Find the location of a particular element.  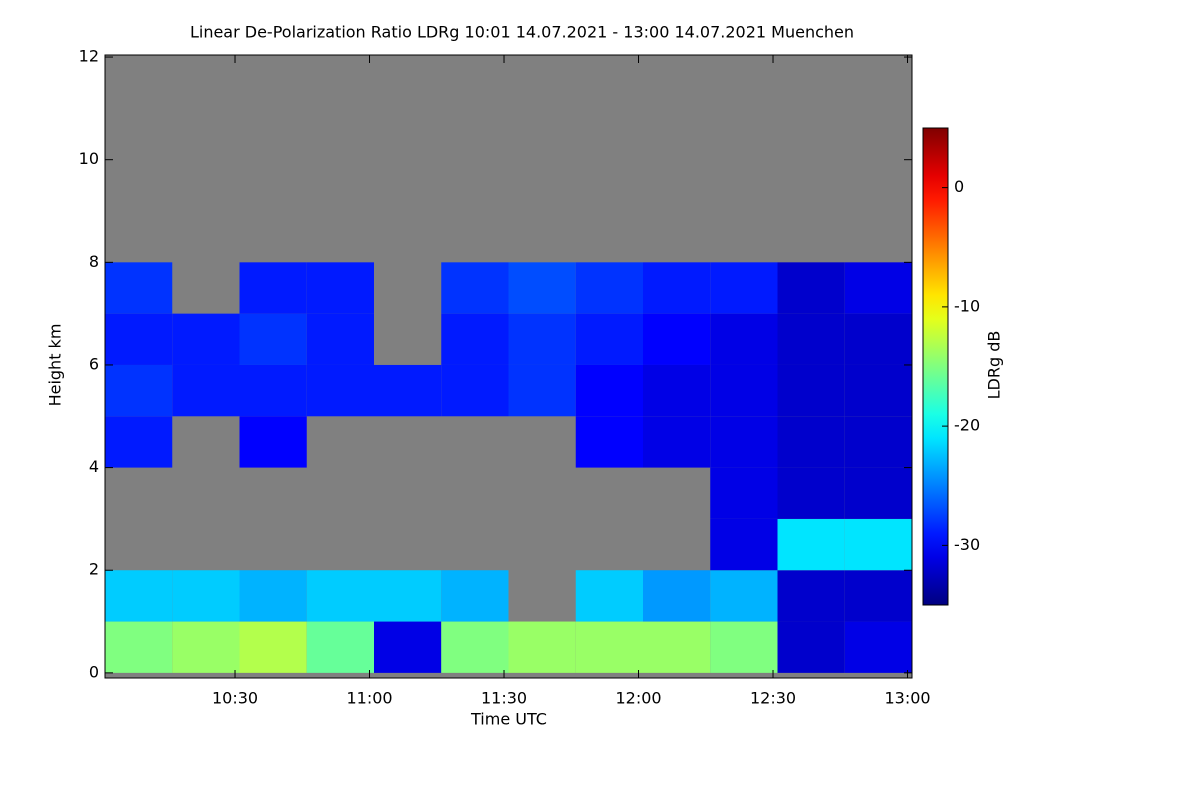

x-tick-label: 11:00 is located at coordinates (369, 698).